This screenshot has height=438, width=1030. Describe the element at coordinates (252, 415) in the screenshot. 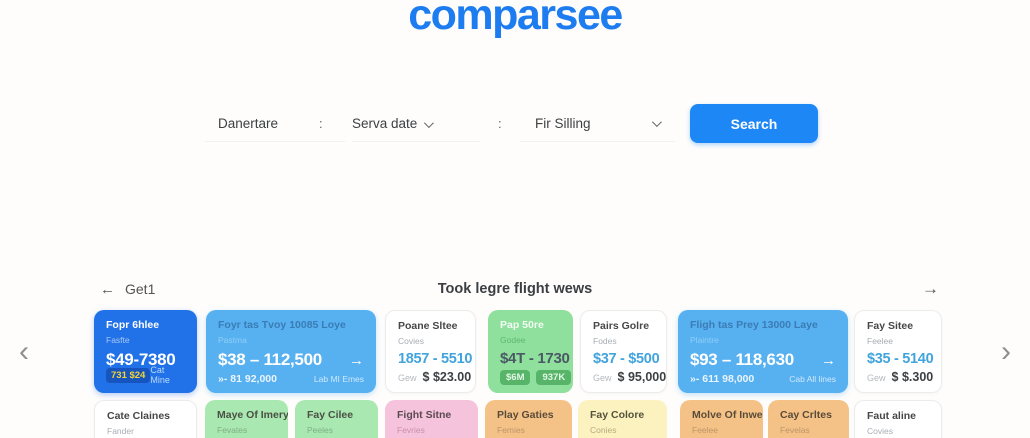

I see `card-title: Maye Of Imeryl` at that location.